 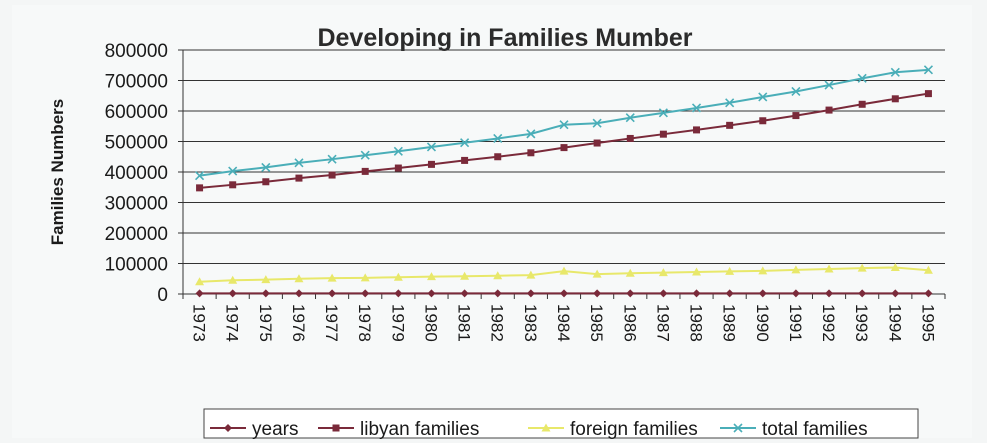 What do you see at coordinates (762, 323) in the screenshot?
I see `x-tick-label: 1990` at bounding box center [762, 323].